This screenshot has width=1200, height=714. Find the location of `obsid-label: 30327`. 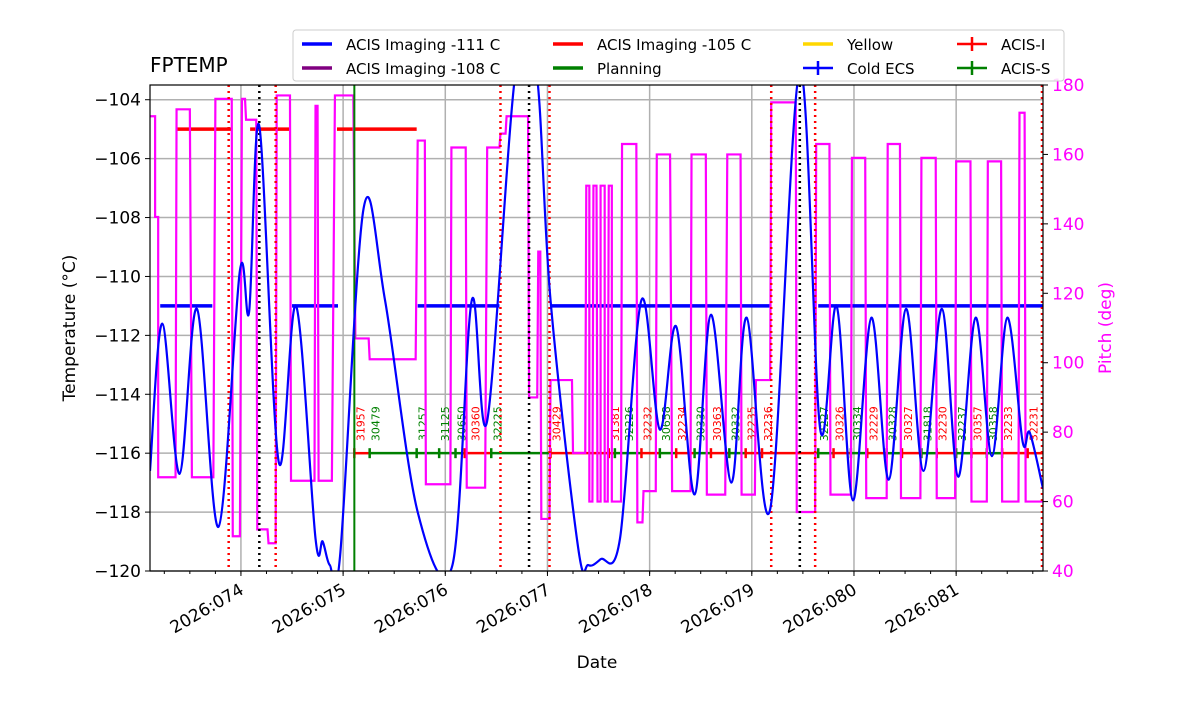

obsid-label: 30327 is located at coordinates (908, 423).